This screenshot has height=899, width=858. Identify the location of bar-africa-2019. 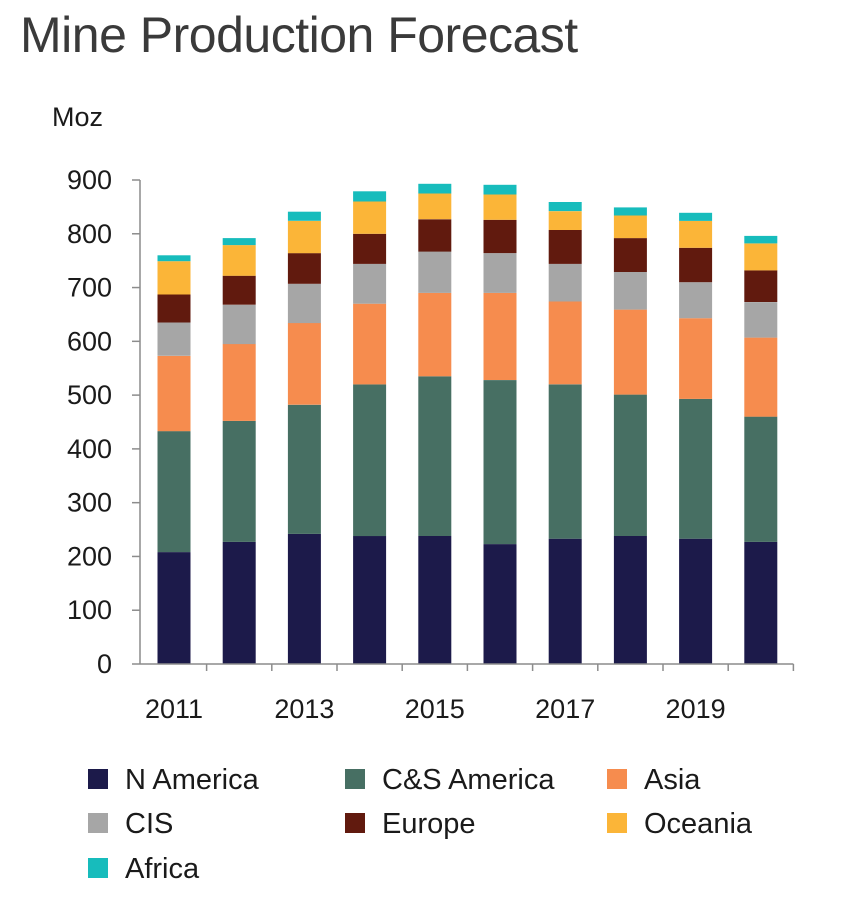
(696, 216).